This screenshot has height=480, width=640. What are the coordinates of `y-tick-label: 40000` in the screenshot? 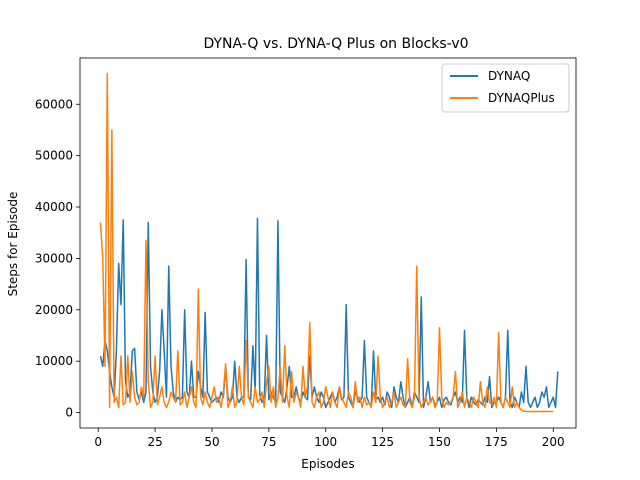 It's located at (54, 207).